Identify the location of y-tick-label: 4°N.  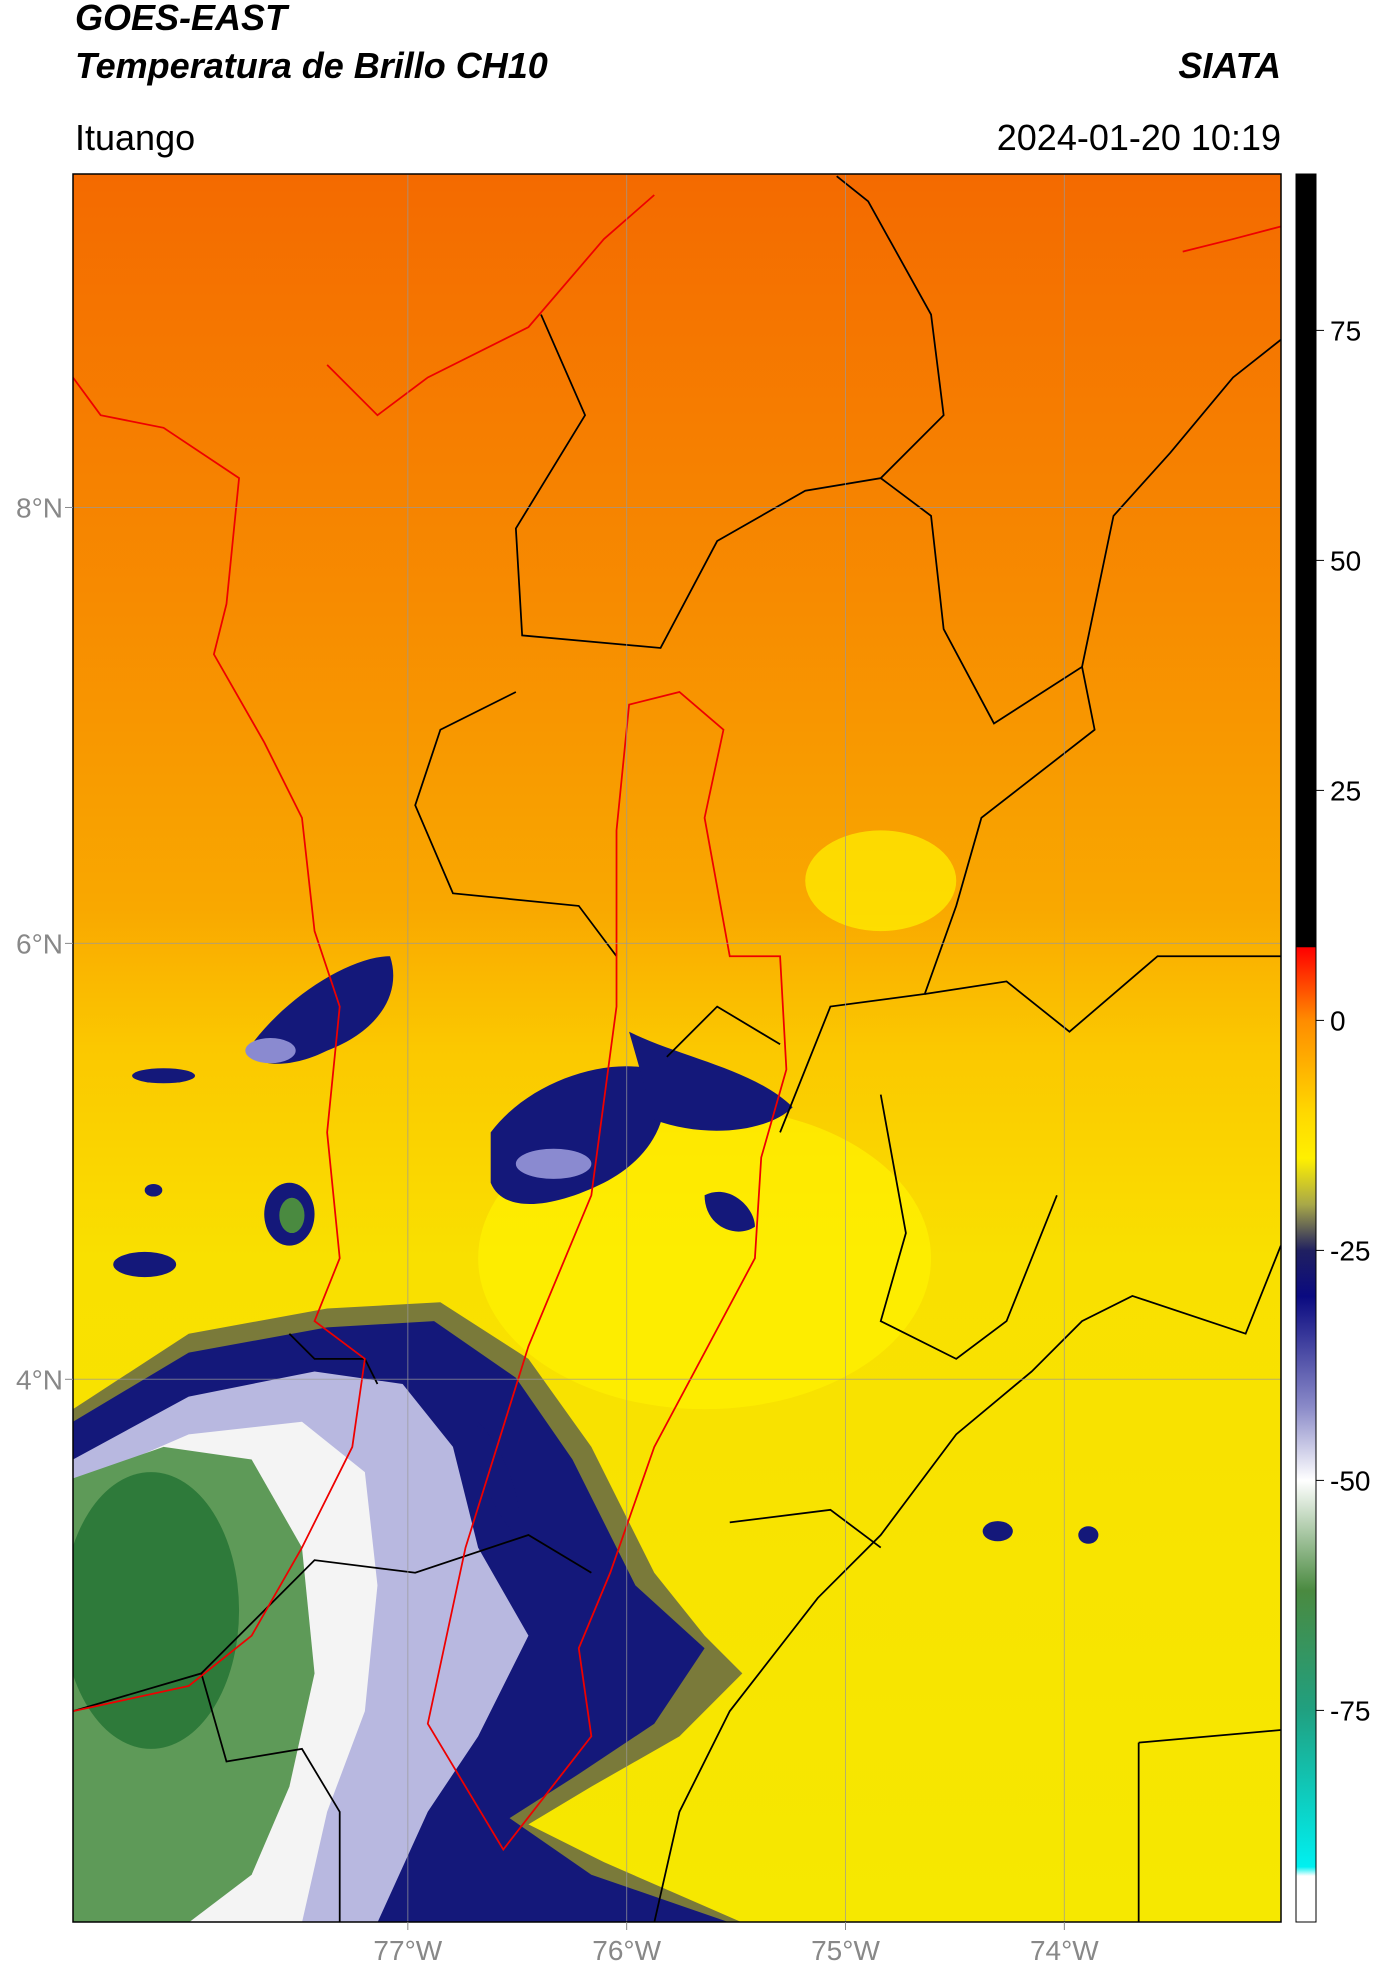
(39, 1379).